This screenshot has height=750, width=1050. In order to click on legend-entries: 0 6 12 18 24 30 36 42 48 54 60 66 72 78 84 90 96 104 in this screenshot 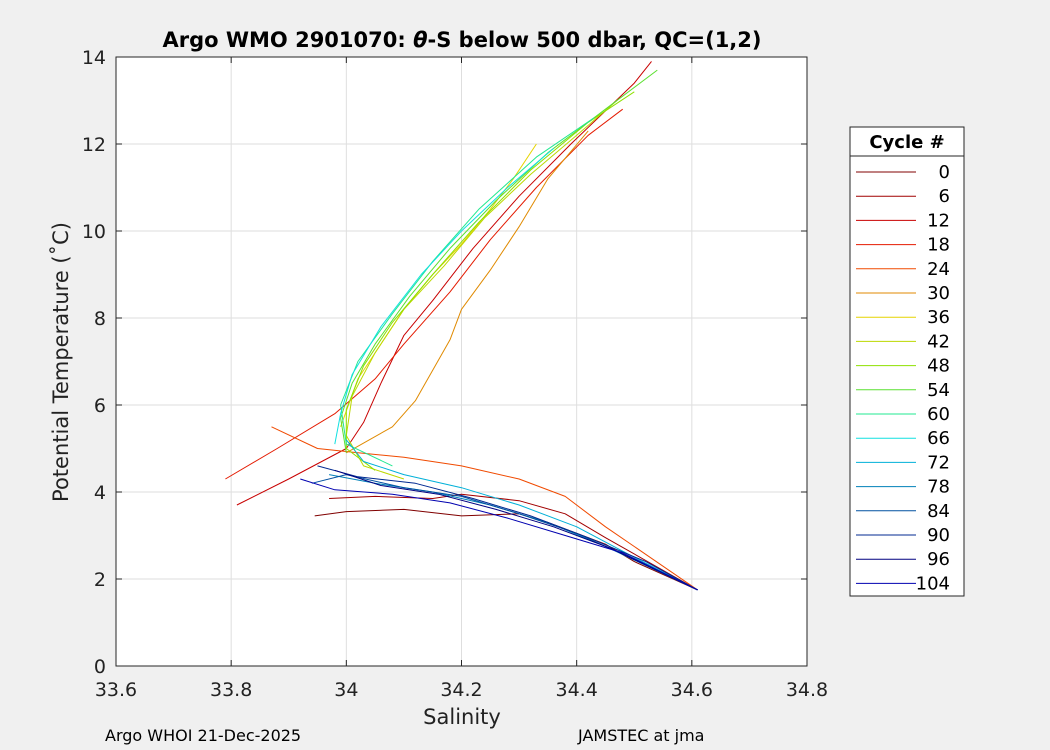, I will do `click(903, 378)`.